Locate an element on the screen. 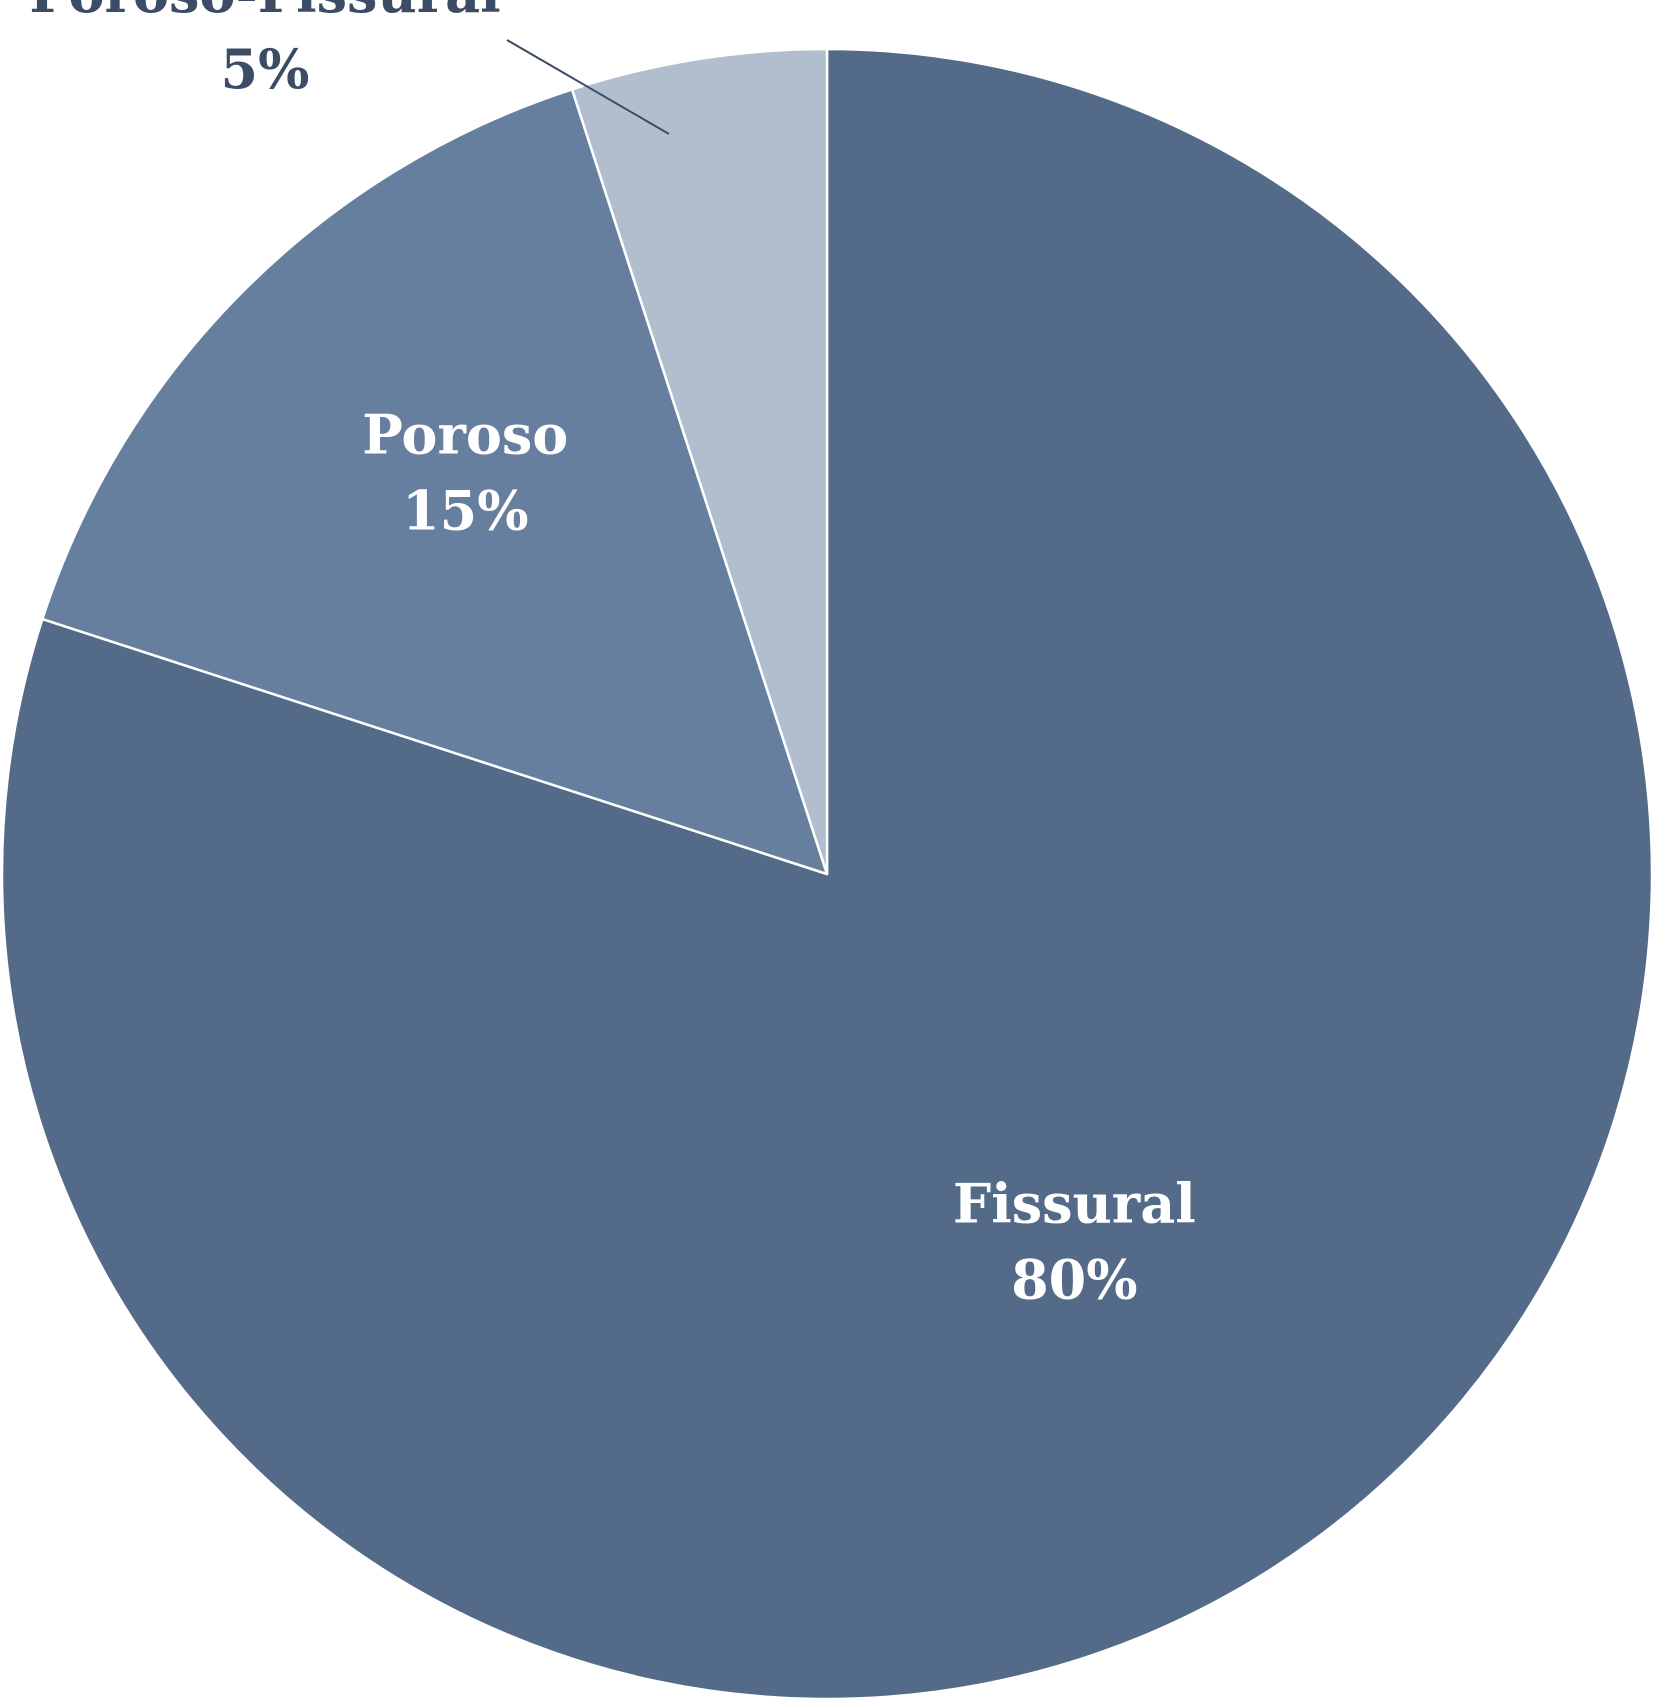 The image size is (1654, 1703). slice-label-value-poroso: 15% is located at coordinates (465, 510).